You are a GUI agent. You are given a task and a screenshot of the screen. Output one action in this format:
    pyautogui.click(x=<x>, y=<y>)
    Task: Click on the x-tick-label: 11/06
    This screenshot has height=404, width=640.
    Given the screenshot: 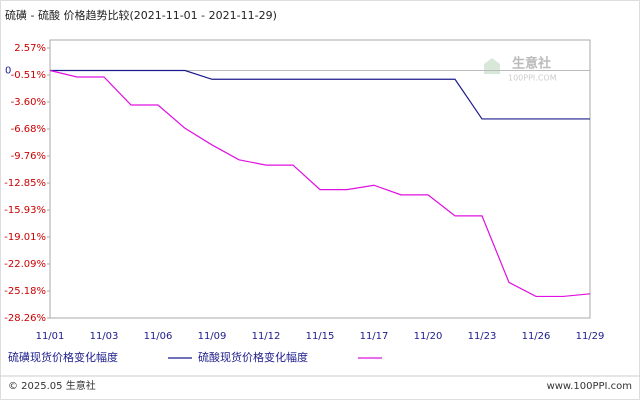 What is the action you would take?
    pyautogui.click(x=158, y=336)
    